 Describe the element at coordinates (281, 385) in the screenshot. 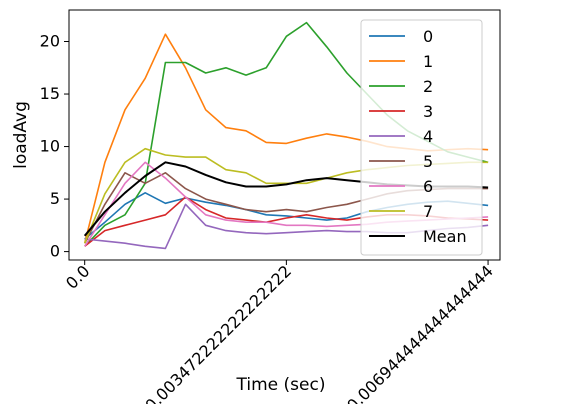

I see `x-axis-label: Time (sec)` at that location.